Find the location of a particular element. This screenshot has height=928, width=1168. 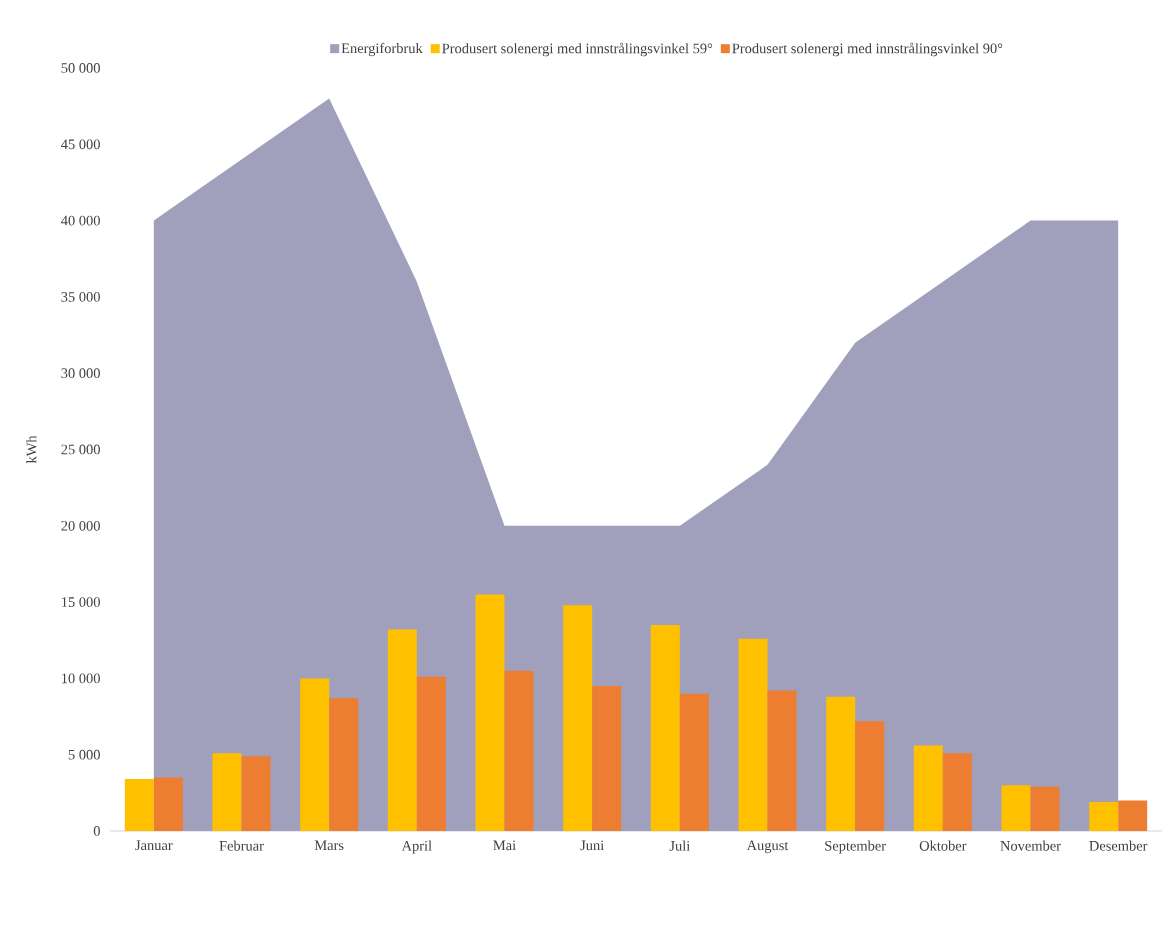

x-tick-label: August is located at coordinates (767, 847).